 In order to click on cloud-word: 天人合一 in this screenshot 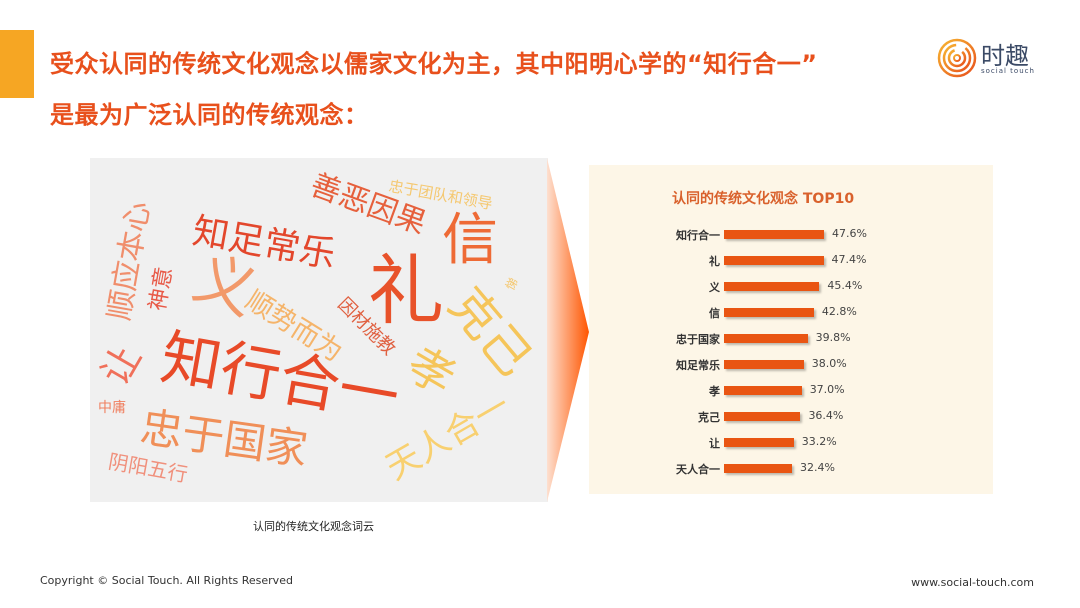, I will do `click(448, 437)`.